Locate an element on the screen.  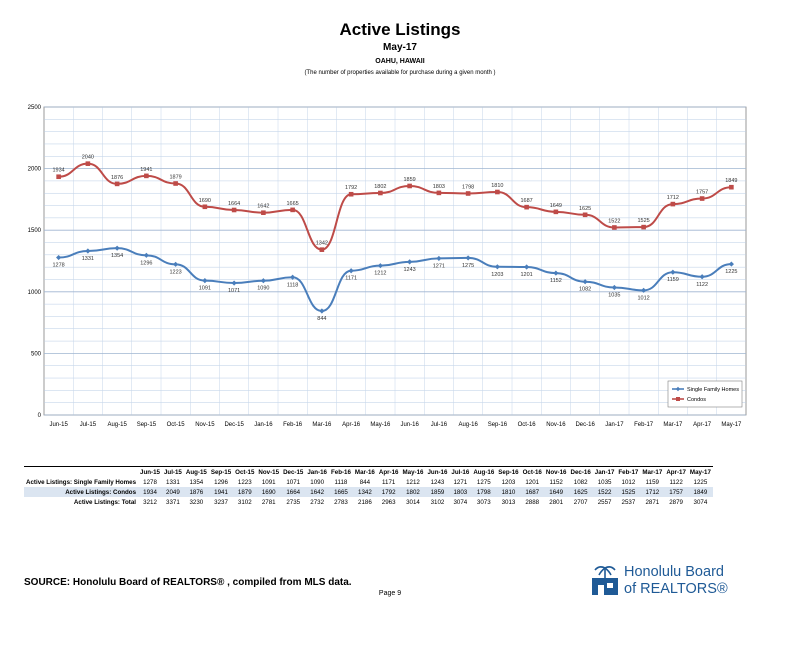
table-cell: 1810 is located at coordinates (508, 492).